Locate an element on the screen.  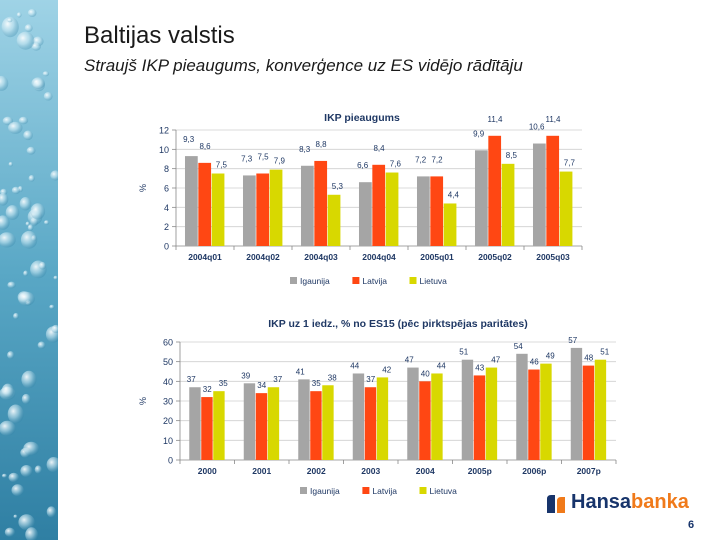
data-label: 42 is located at coordinates (386, 369).